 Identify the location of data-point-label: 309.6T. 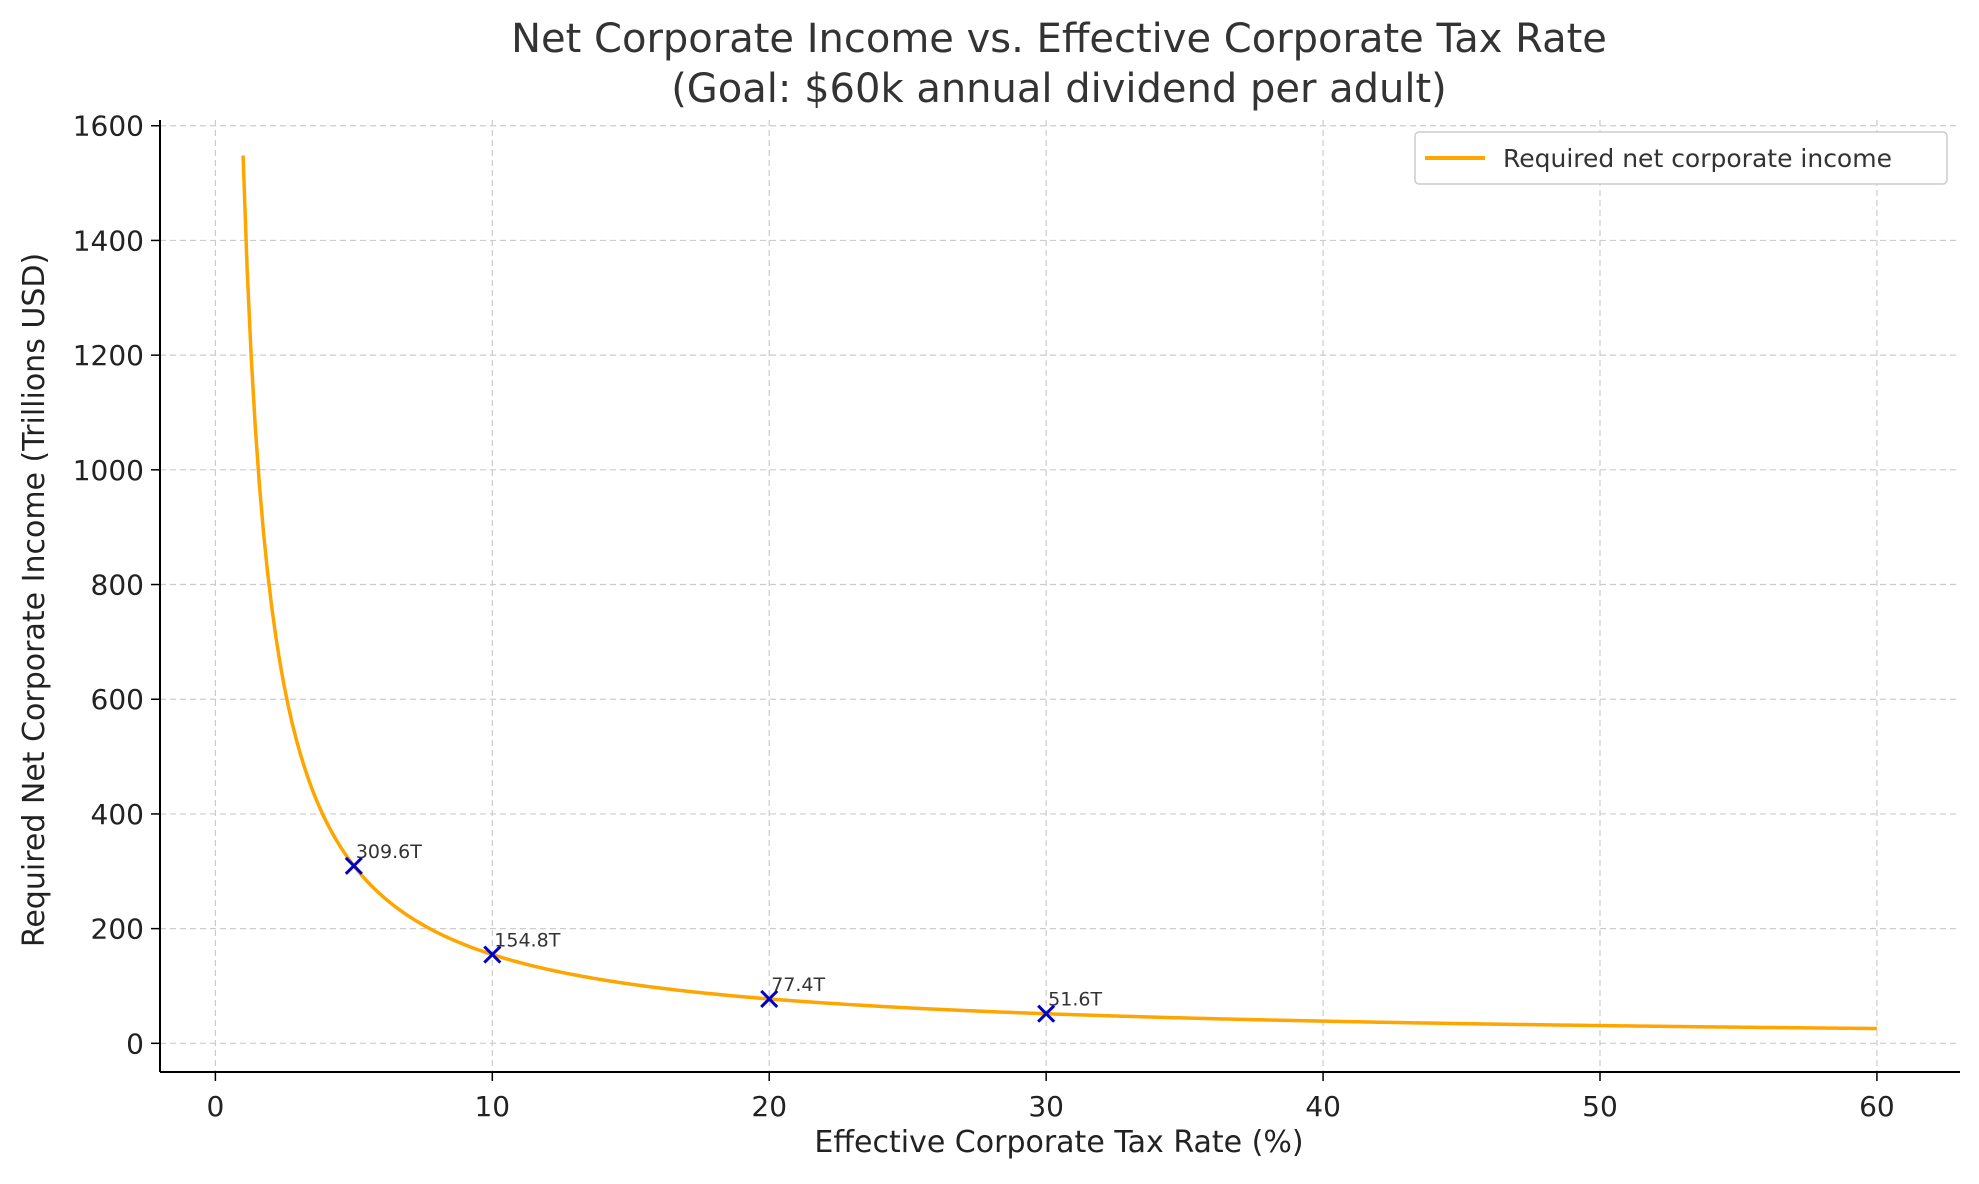
(389, 852).